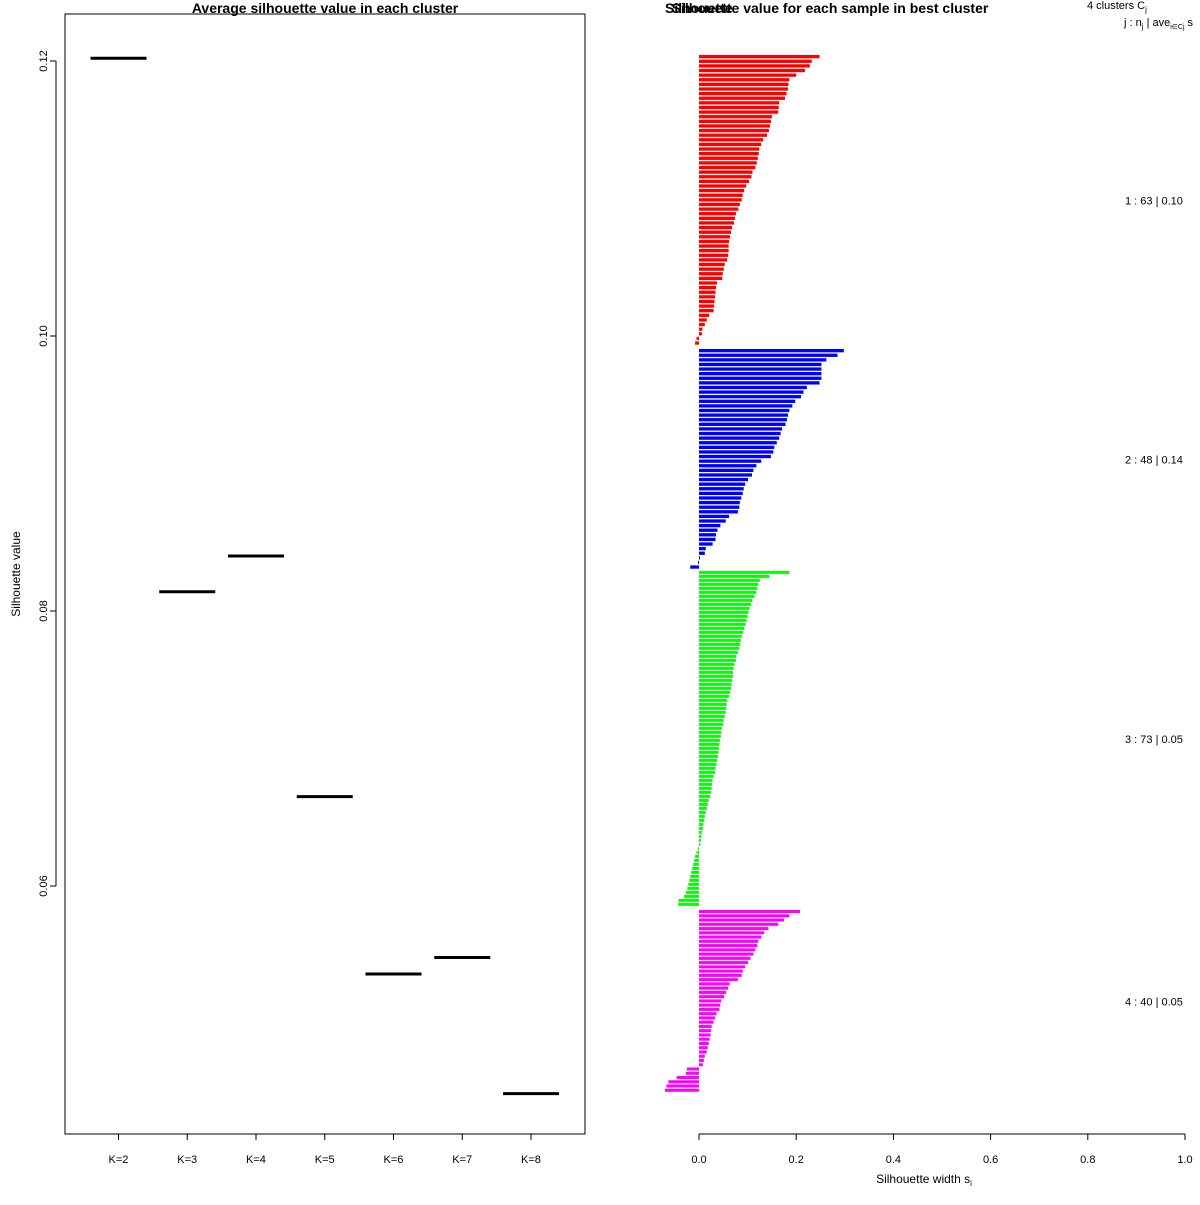 This screenshot has width=1200, height=1205. What do you see at coordinates (187, 1160) in the screenshot?
I see `left-x-tick-label: K=3` at bounding box center [187, 1160].